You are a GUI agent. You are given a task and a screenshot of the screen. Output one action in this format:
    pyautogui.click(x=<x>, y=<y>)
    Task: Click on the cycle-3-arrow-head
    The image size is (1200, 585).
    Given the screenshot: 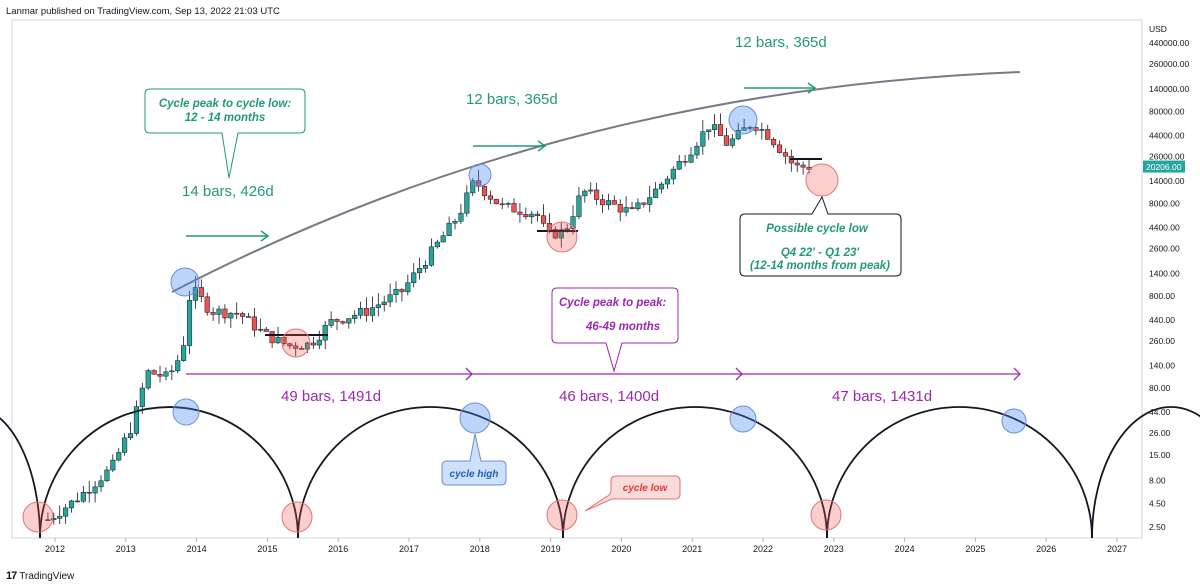 What is the action you would take?
    pyautogui.click(x=812, y=88)
    